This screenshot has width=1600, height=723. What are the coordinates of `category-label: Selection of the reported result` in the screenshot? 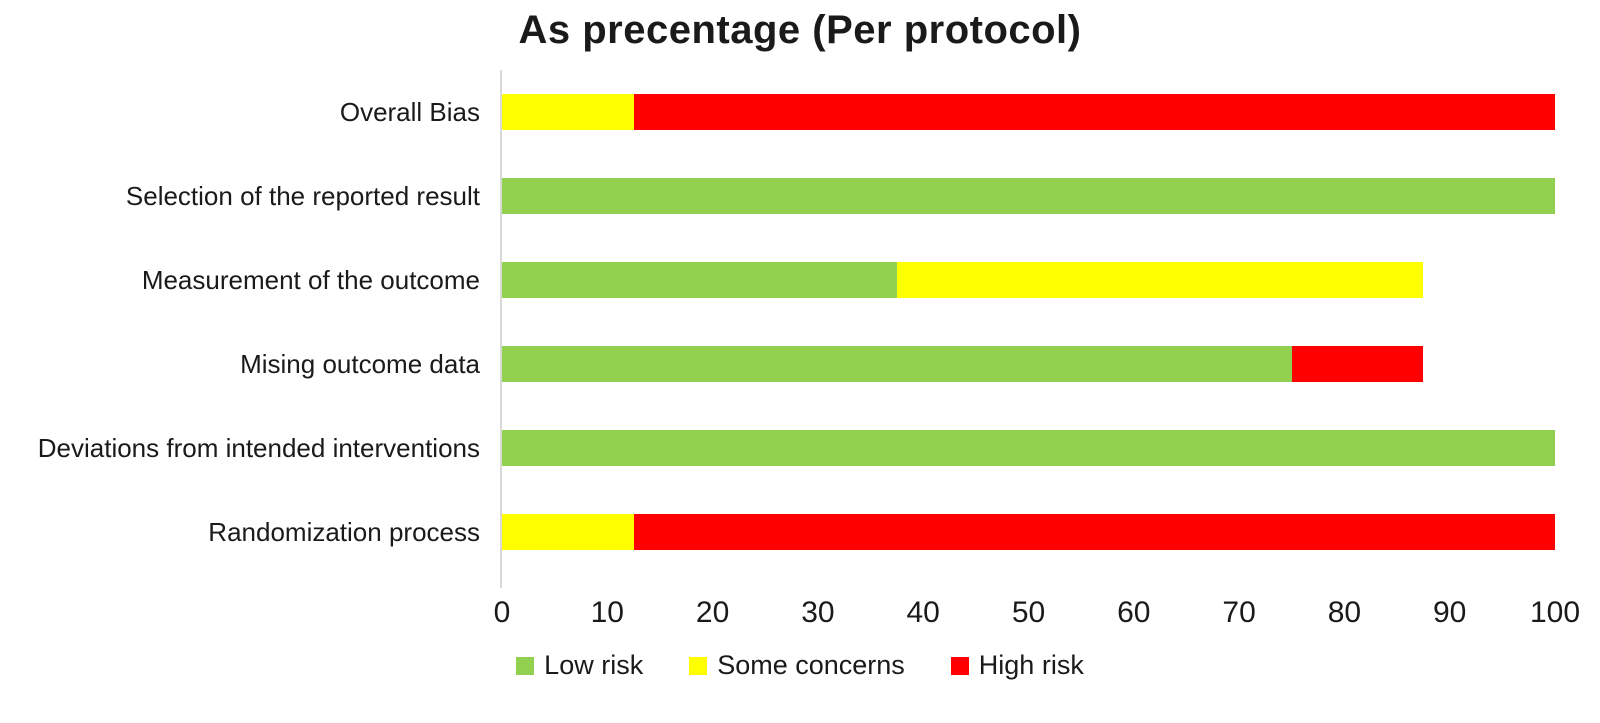 It's located at (302, 195).